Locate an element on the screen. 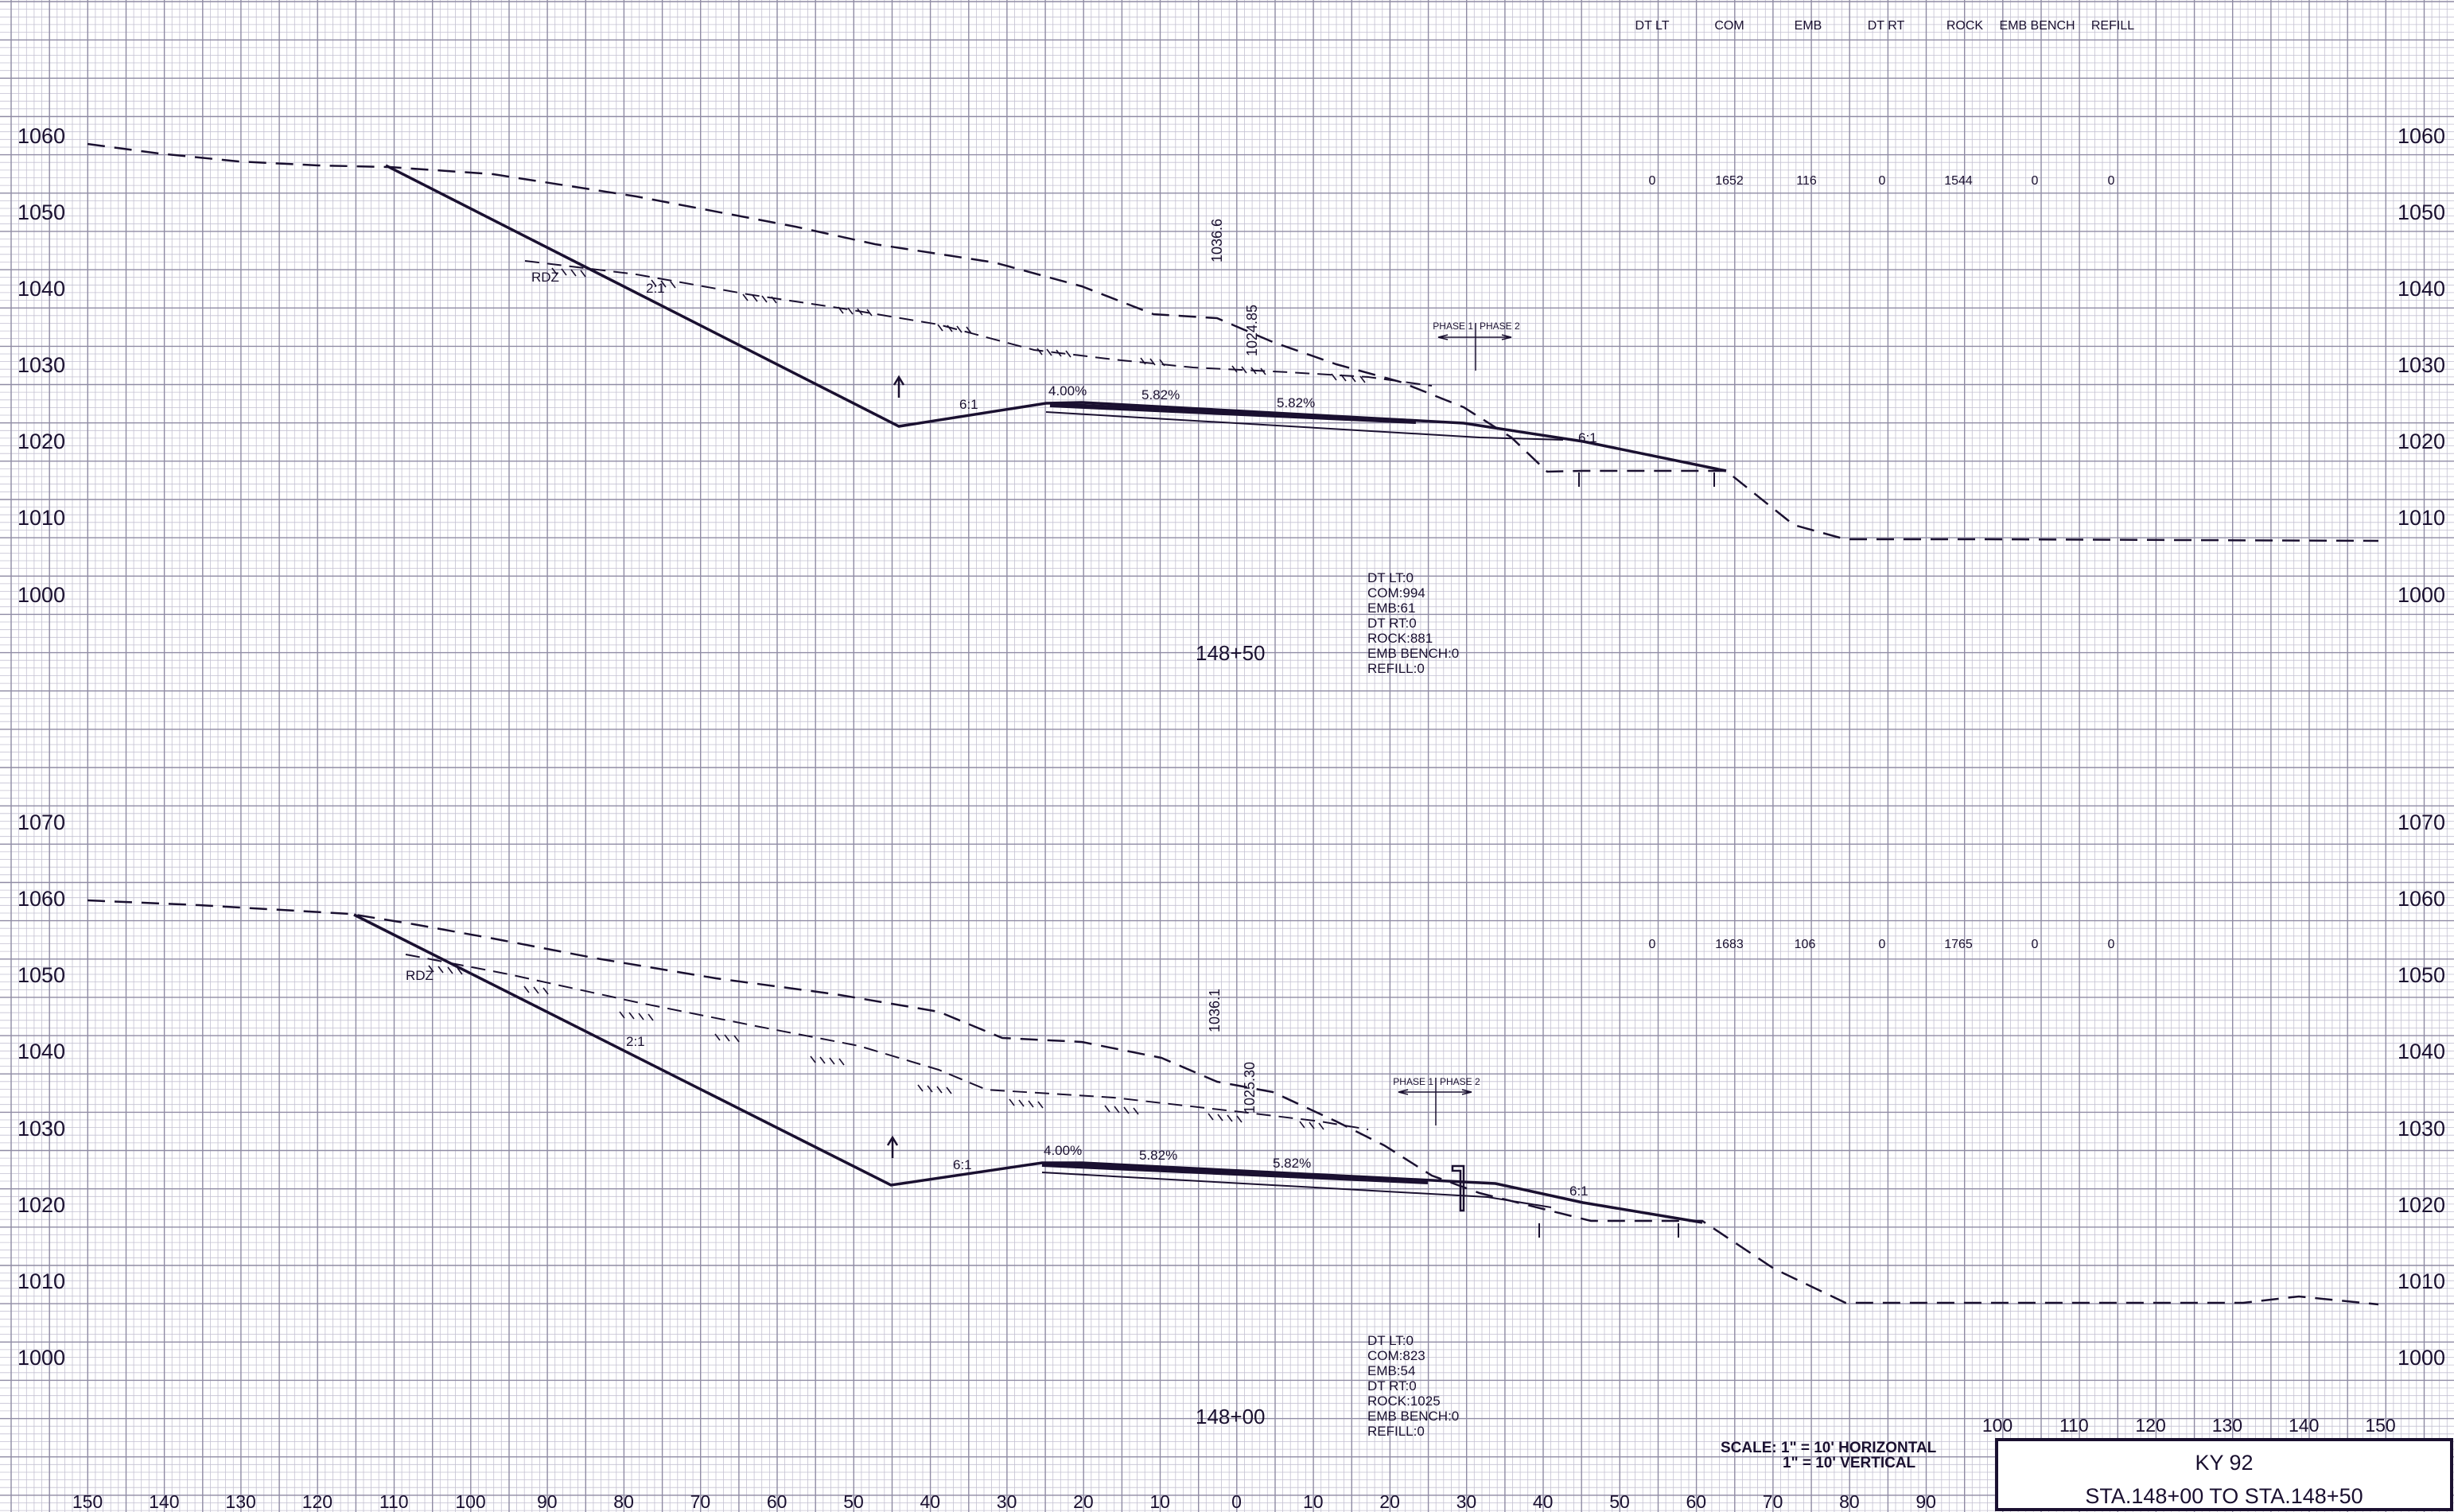 The image size is (2454, 1512). offset-label: 40 is located at coordinates (1543, 1501).